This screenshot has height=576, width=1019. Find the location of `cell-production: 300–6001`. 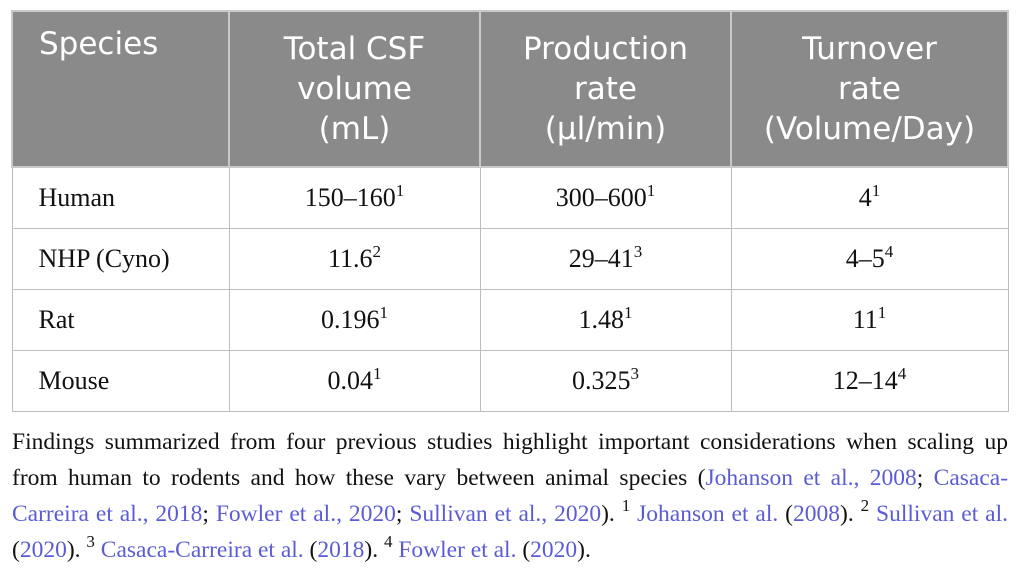

cell-production: 300–6001 is located at coordinates (605, 197).